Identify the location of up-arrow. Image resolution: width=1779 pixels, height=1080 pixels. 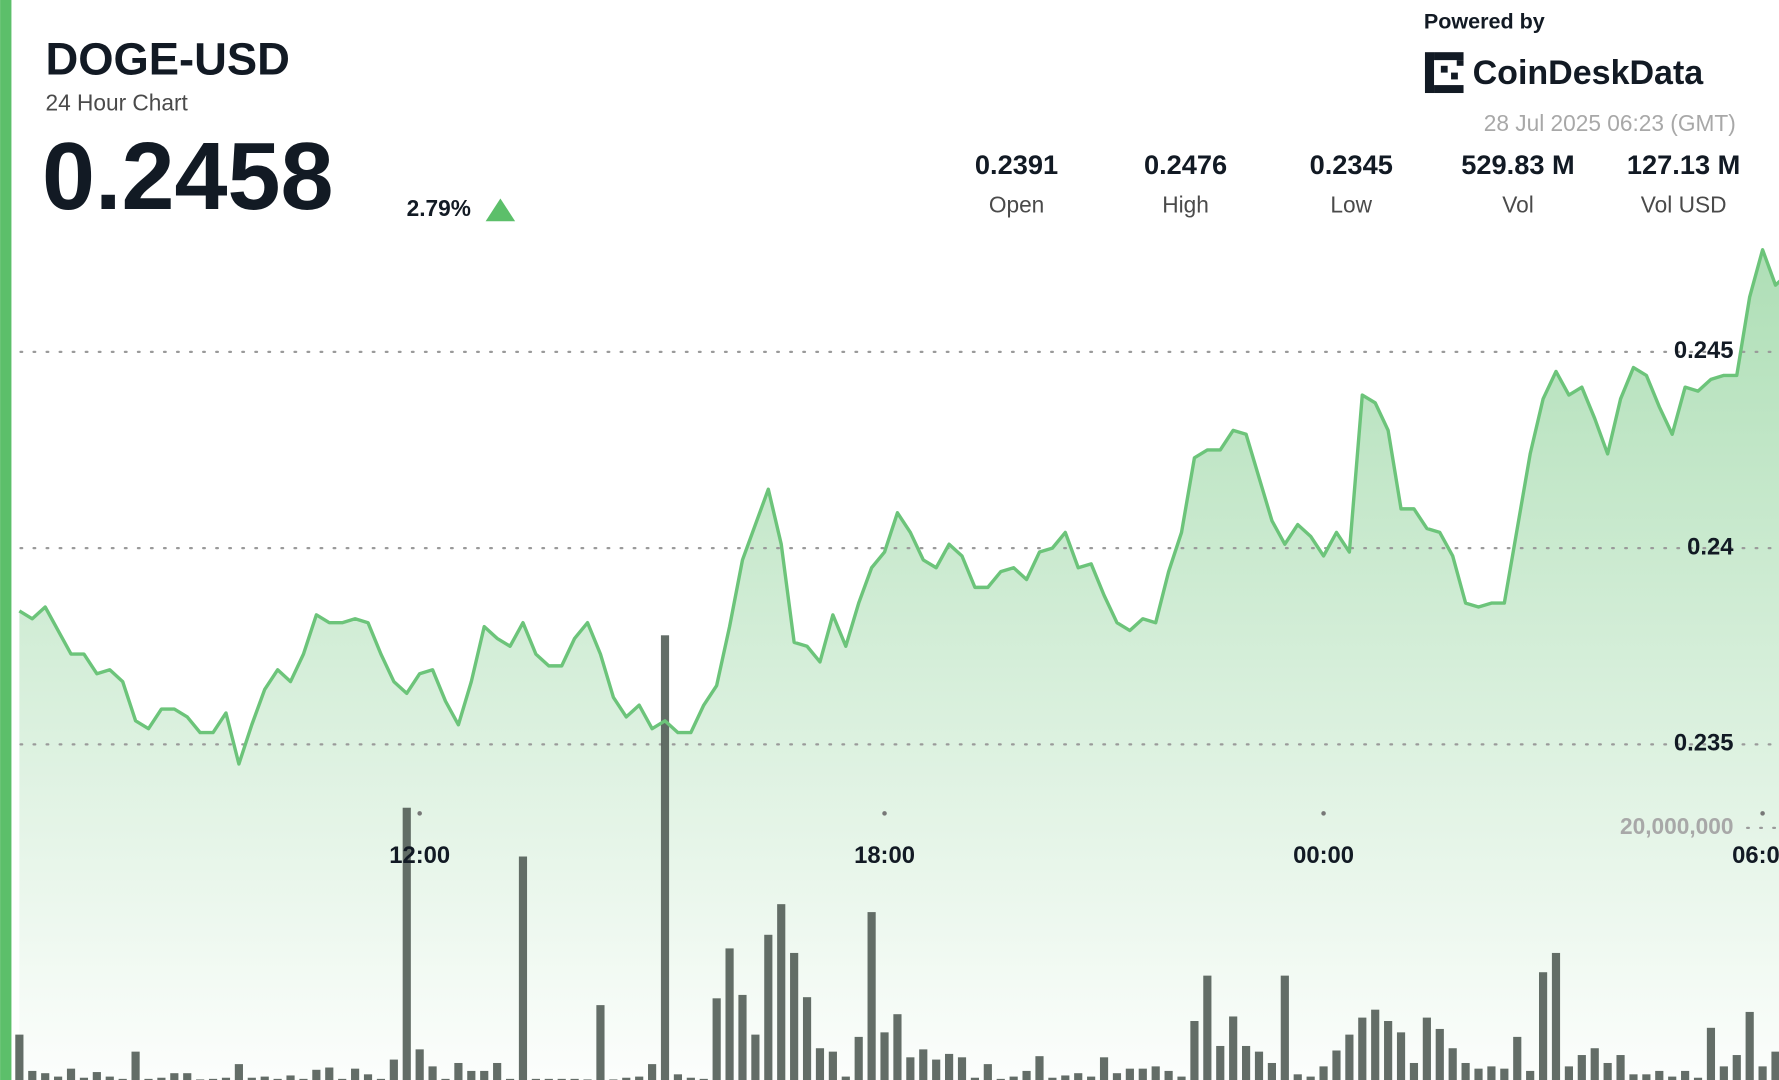
(500, 210).